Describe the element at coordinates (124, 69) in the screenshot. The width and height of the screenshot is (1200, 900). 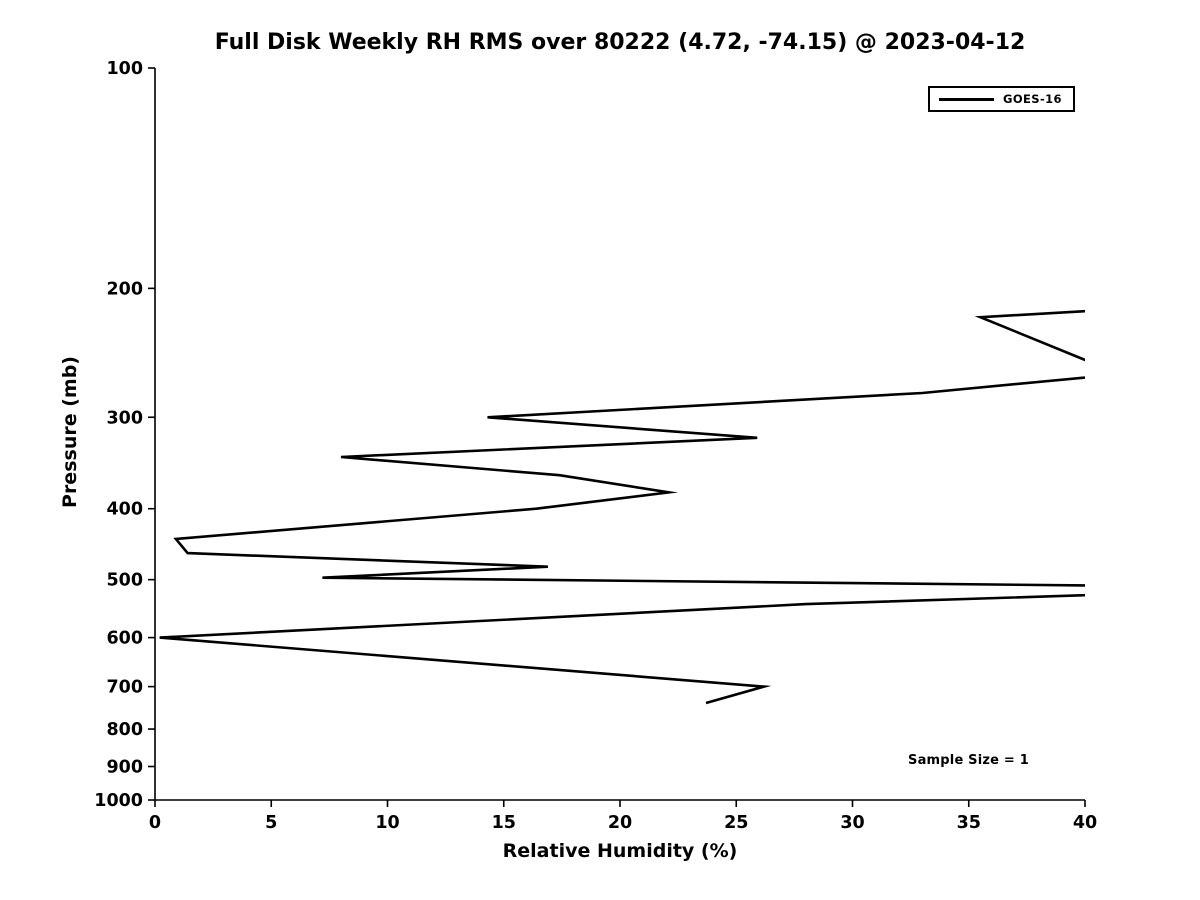
I see `y-tick-label: 100` at that location.